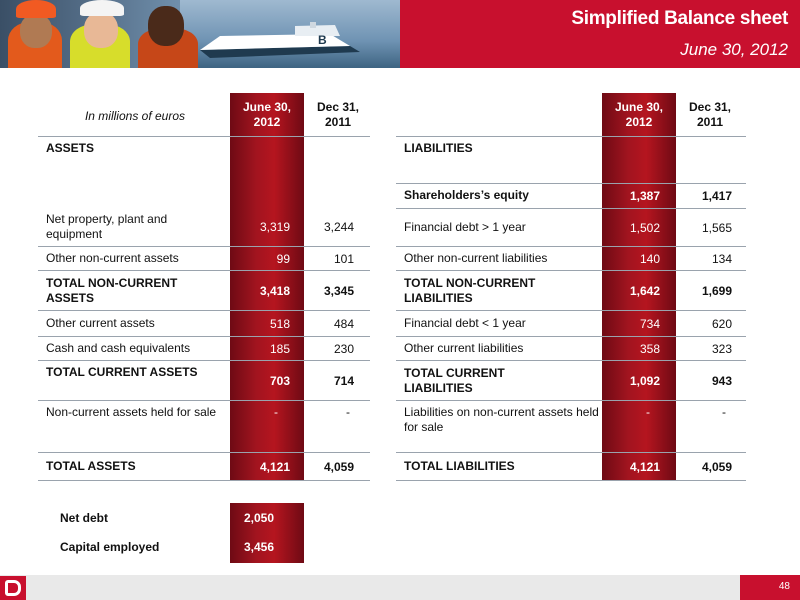 The height and width of the screenshot is (600, 800). Describe the element at coordinates (259, 547) in the screenshot. I see `capital-employed-value: 3,456` at that location.